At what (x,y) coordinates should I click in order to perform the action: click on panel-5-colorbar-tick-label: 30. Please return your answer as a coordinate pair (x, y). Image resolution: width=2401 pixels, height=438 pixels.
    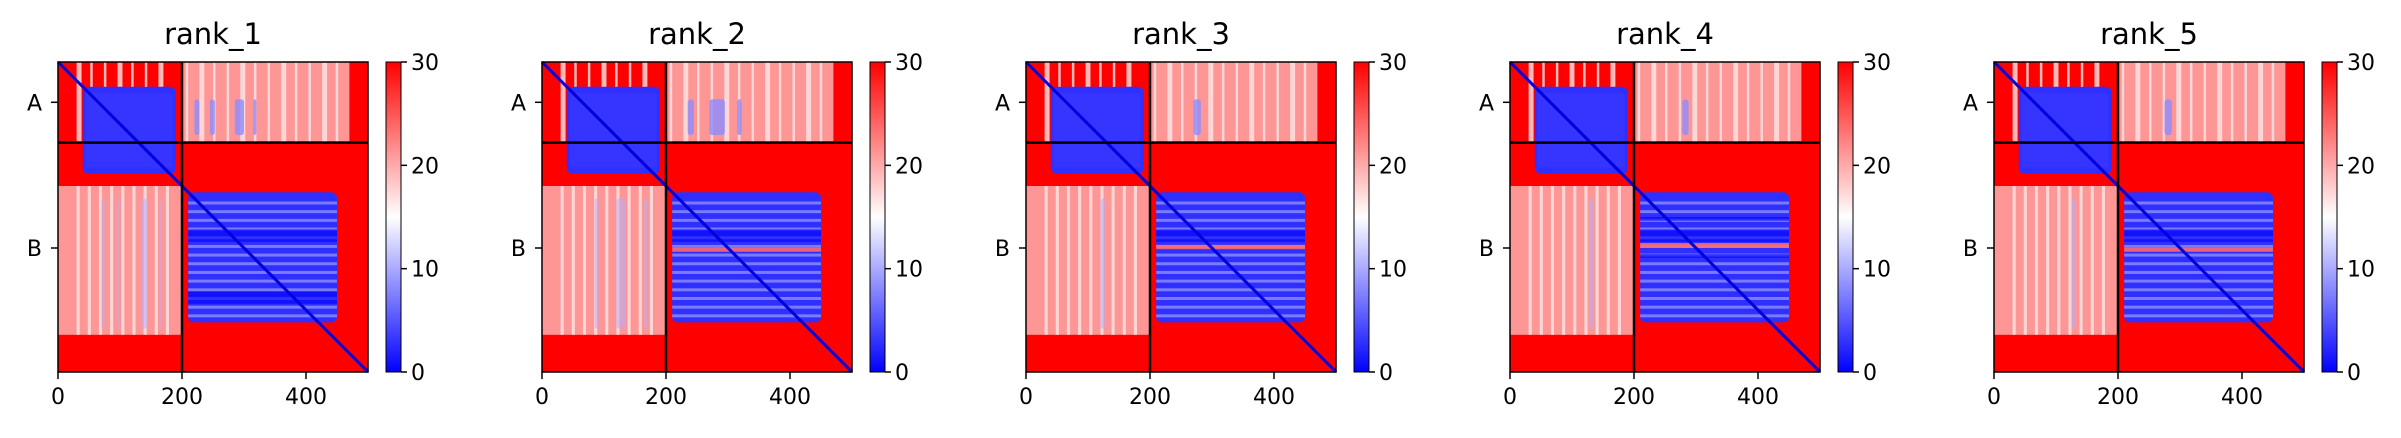
    Looking at the image, I should click on (2361, 63).